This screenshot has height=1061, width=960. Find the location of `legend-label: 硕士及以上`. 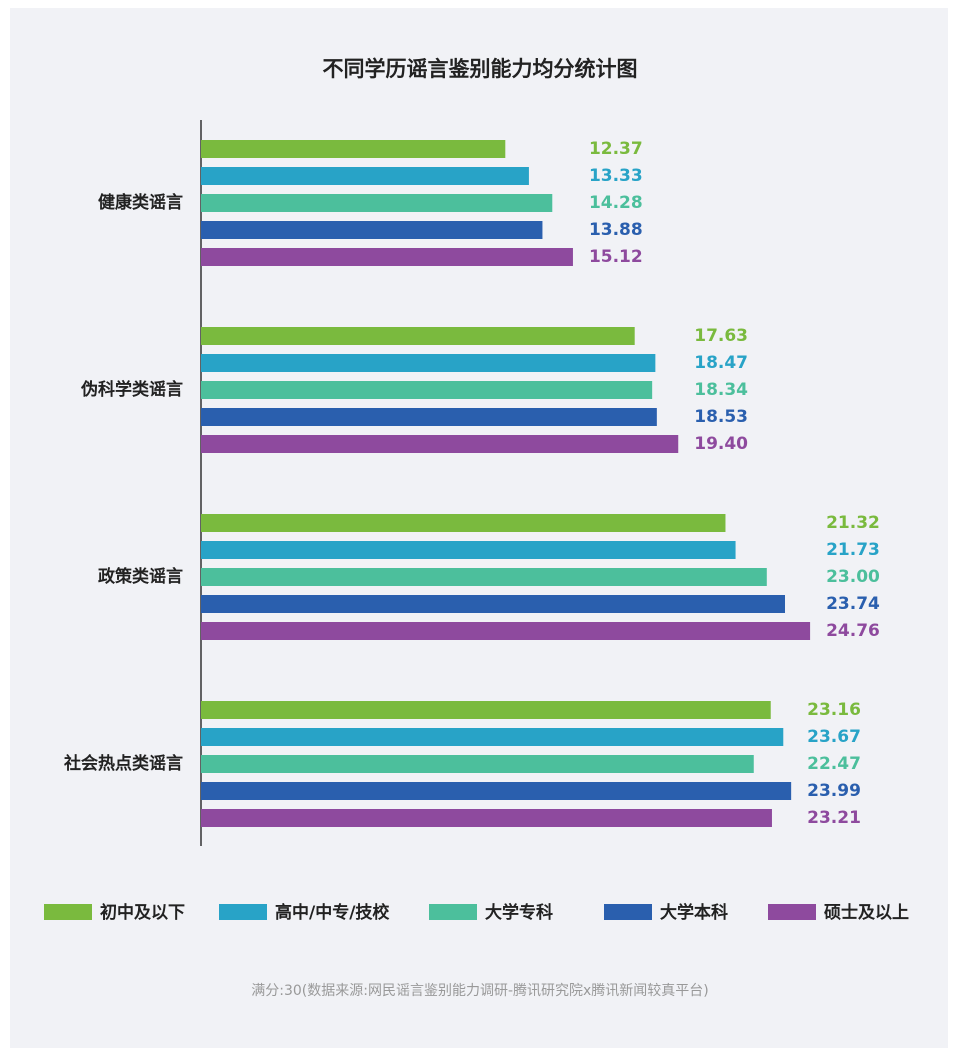

legend-label: 硕士及以上 is located at coordinates (866, 912).